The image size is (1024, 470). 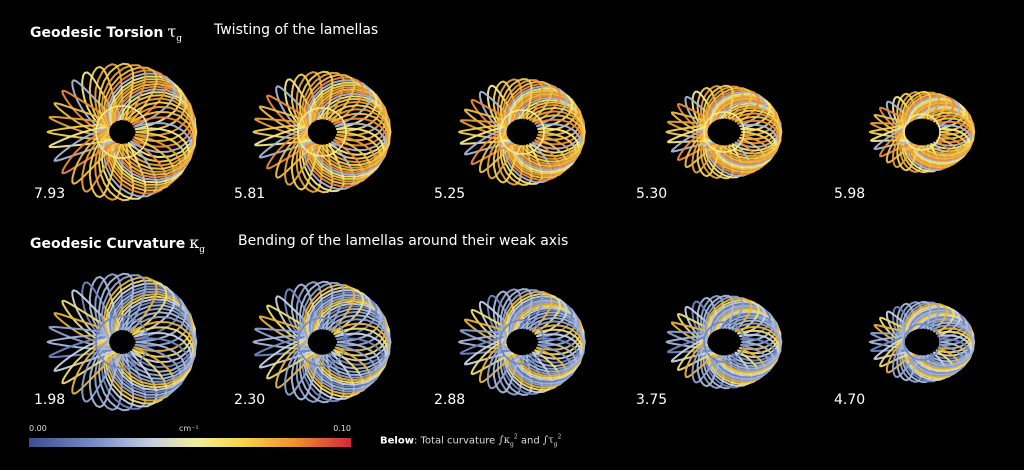 I want to click on color-scale-legend: 0.00 cm⁻¹ 0.10, so click(x=190, y=439).